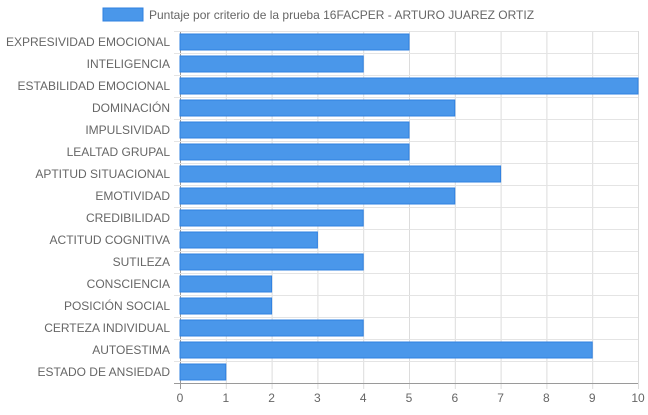  Describe the element at coordinates (127, 130) in the screenshot. I see `category-label: IMPULSIVIDAD` at that location.